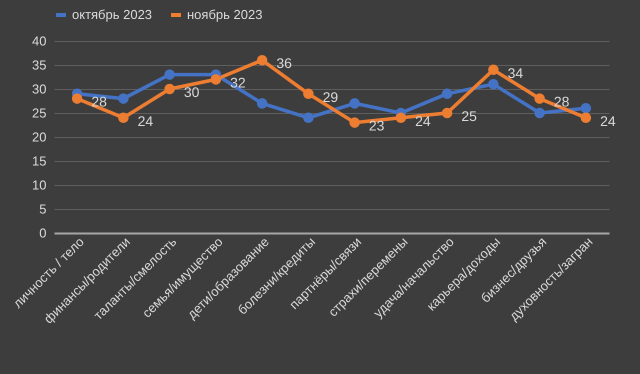 The width and height of the screenshot is (640, 374). What do you see at coordinates (39, 113) in the screenshot?
I see `y-tick-label: 25` at bounding box center [39, 113].